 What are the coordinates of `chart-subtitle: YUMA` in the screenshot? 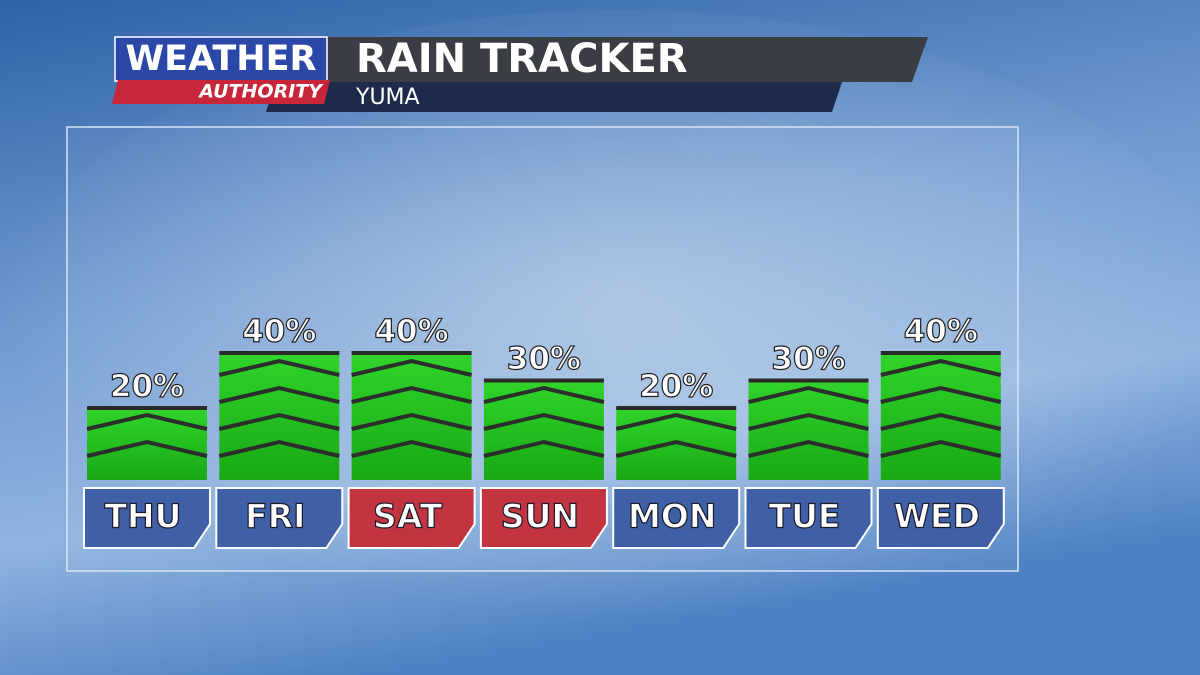 It's located at (387, 97).